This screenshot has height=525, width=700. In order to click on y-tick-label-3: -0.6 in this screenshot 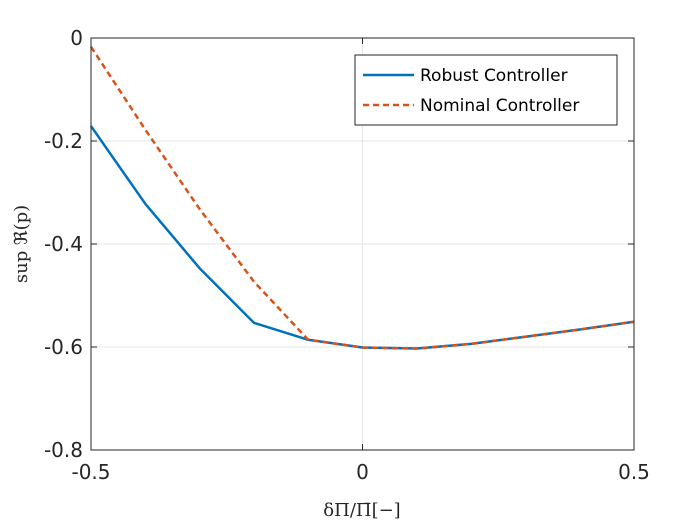, I will do `click(63, 347)`.